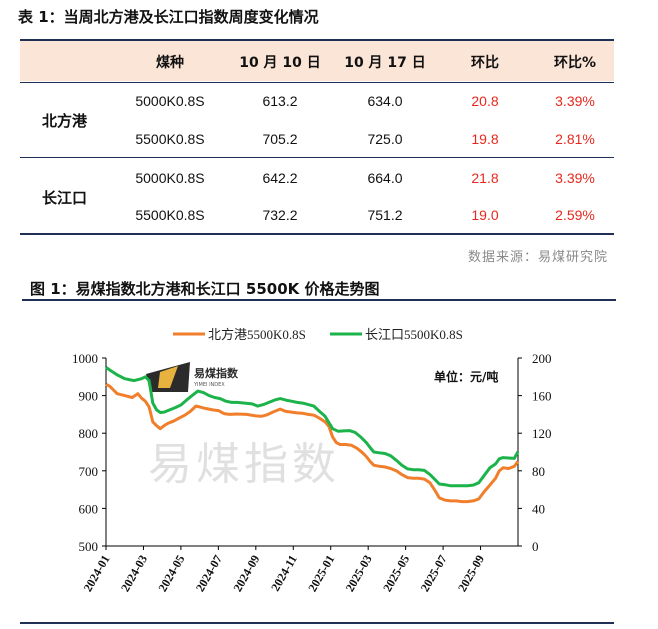 The image size is (658, 629). What do you see at coordinates (471, 574) in the screenshot?
I see `x-tick-label: 2025-09` at bounding box center [471, 574].